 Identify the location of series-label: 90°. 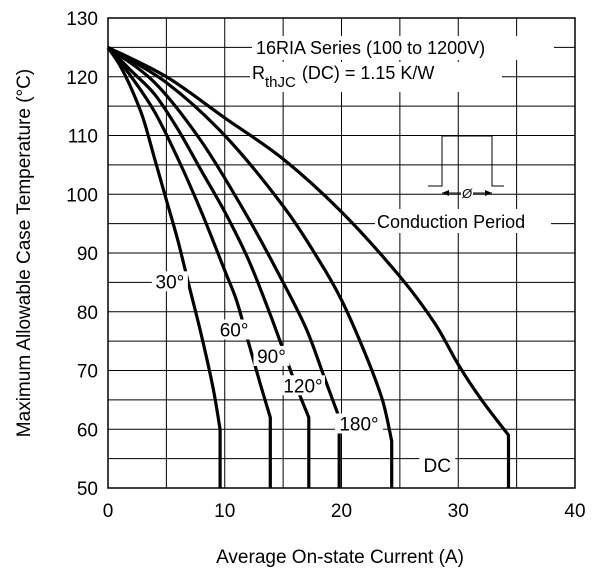
(271, 357).